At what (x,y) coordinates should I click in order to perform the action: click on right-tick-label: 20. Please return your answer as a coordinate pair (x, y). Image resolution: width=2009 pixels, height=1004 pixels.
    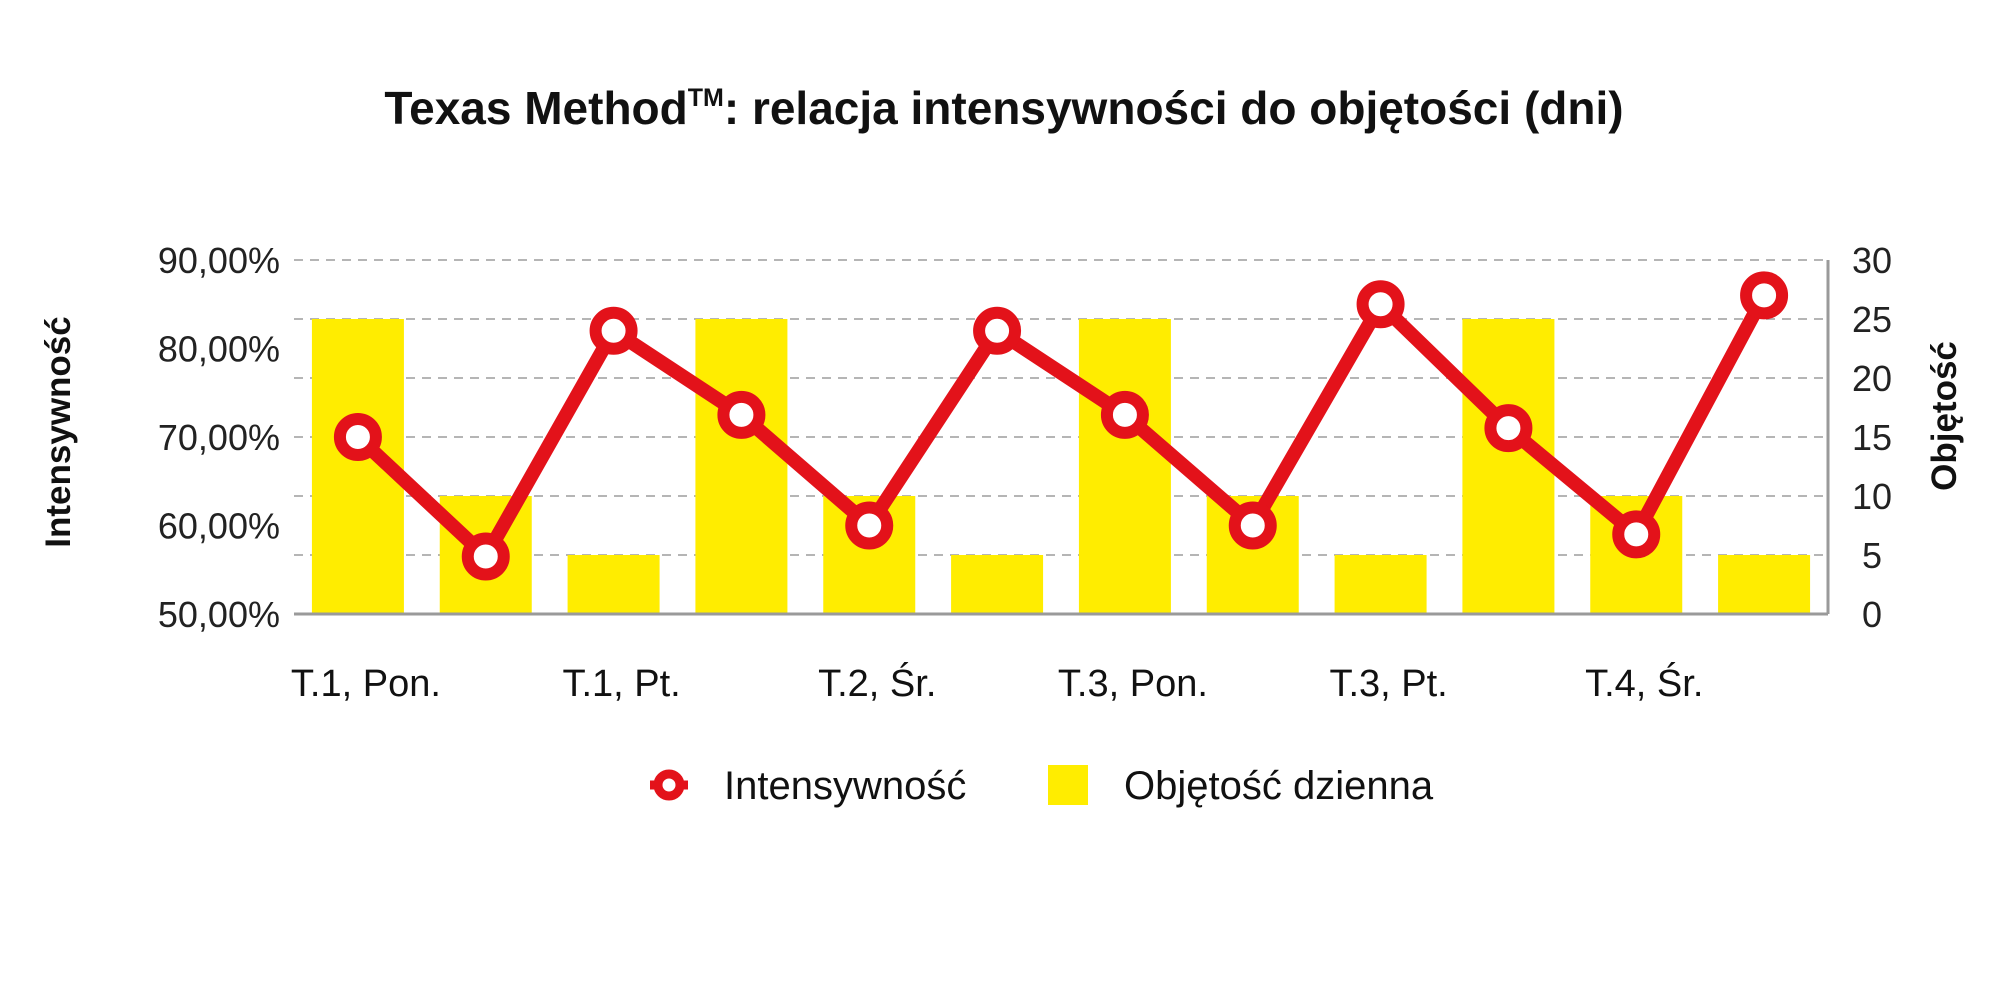
    Looking at the image, I should click on (1872, 378).